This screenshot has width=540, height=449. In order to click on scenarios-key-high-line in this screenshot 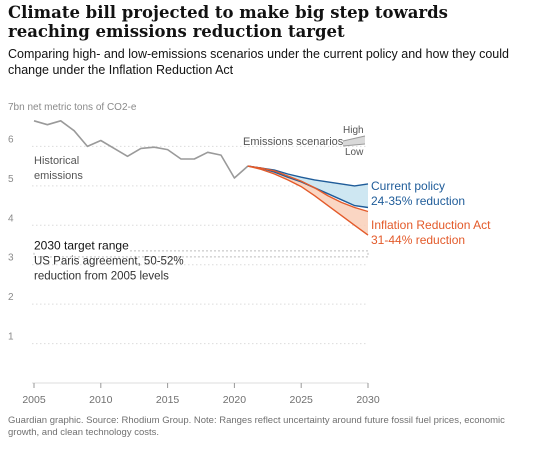, I will do `click(354, 138)`.